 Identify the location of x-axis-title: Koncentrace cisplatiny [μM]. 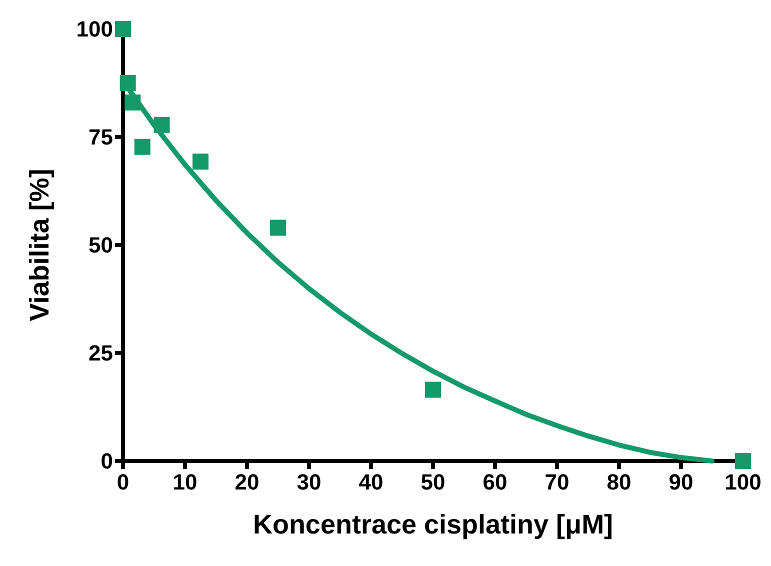
(433, 525).